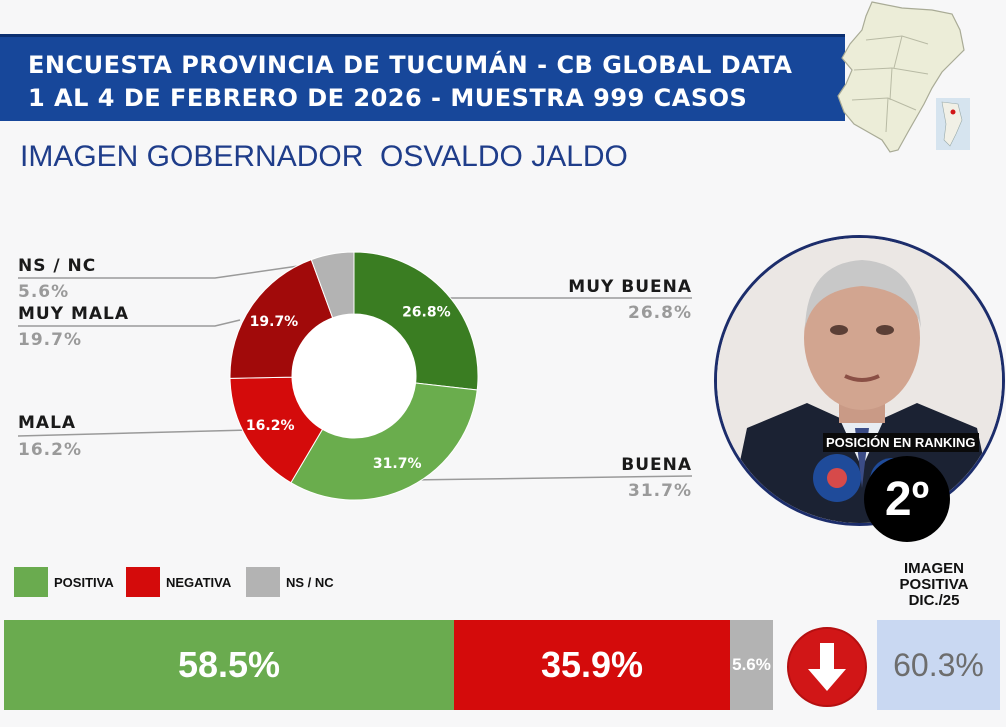  What do you see at coordinates (129, 323) in the screenshot?
I see `leader-line-muy-mala` at bounding box center [129, 323].